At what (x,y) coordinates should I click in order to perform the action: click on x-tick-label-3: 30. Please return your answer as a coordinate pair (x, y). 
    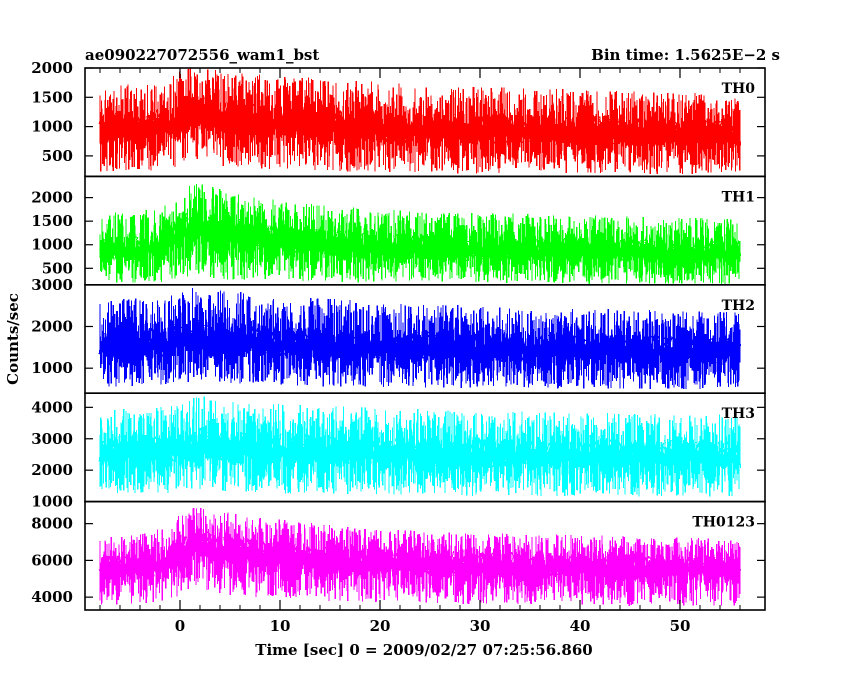
    Looking at the image, I should click on (480, 626).